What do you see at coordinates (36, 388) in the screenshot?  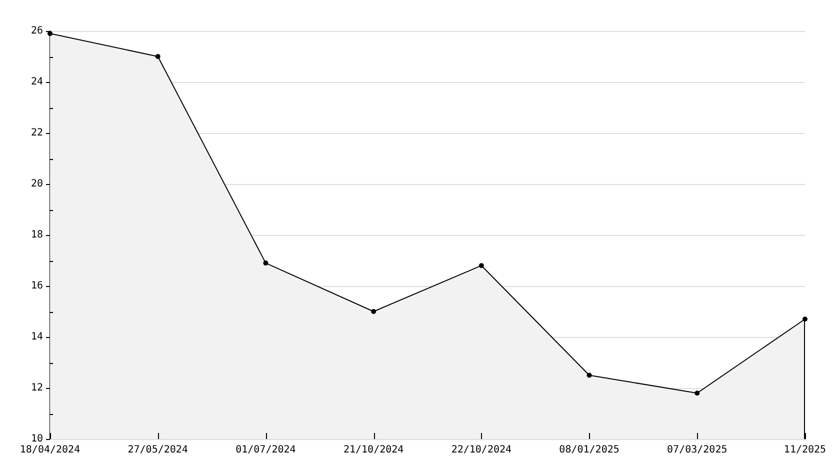 I see `y-tick-label: 12` at bounding box center [36, 388].